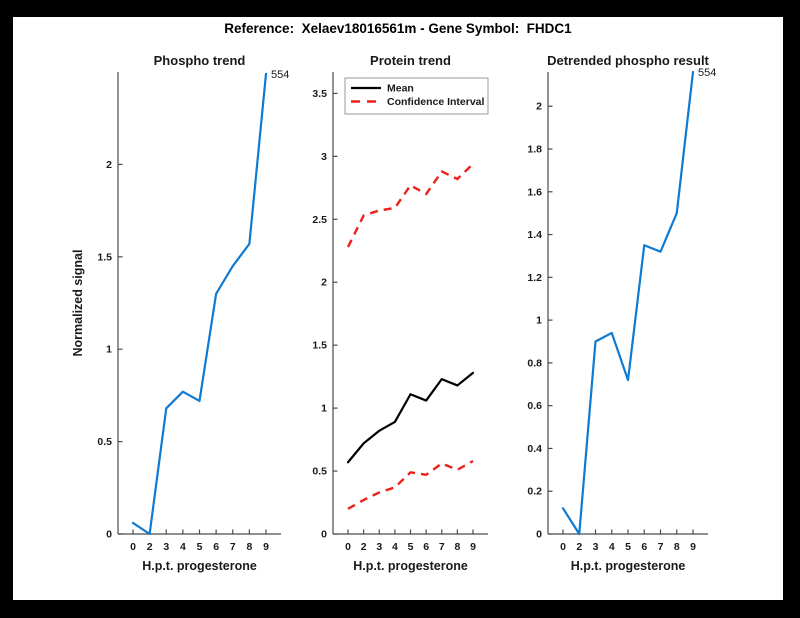 The height and width of the screenshot is (618, 800). What do you see at coordinates (534, 449) in the screenshot?
I see `y-tick-label: 0.4` at bounding box center [534, 449].